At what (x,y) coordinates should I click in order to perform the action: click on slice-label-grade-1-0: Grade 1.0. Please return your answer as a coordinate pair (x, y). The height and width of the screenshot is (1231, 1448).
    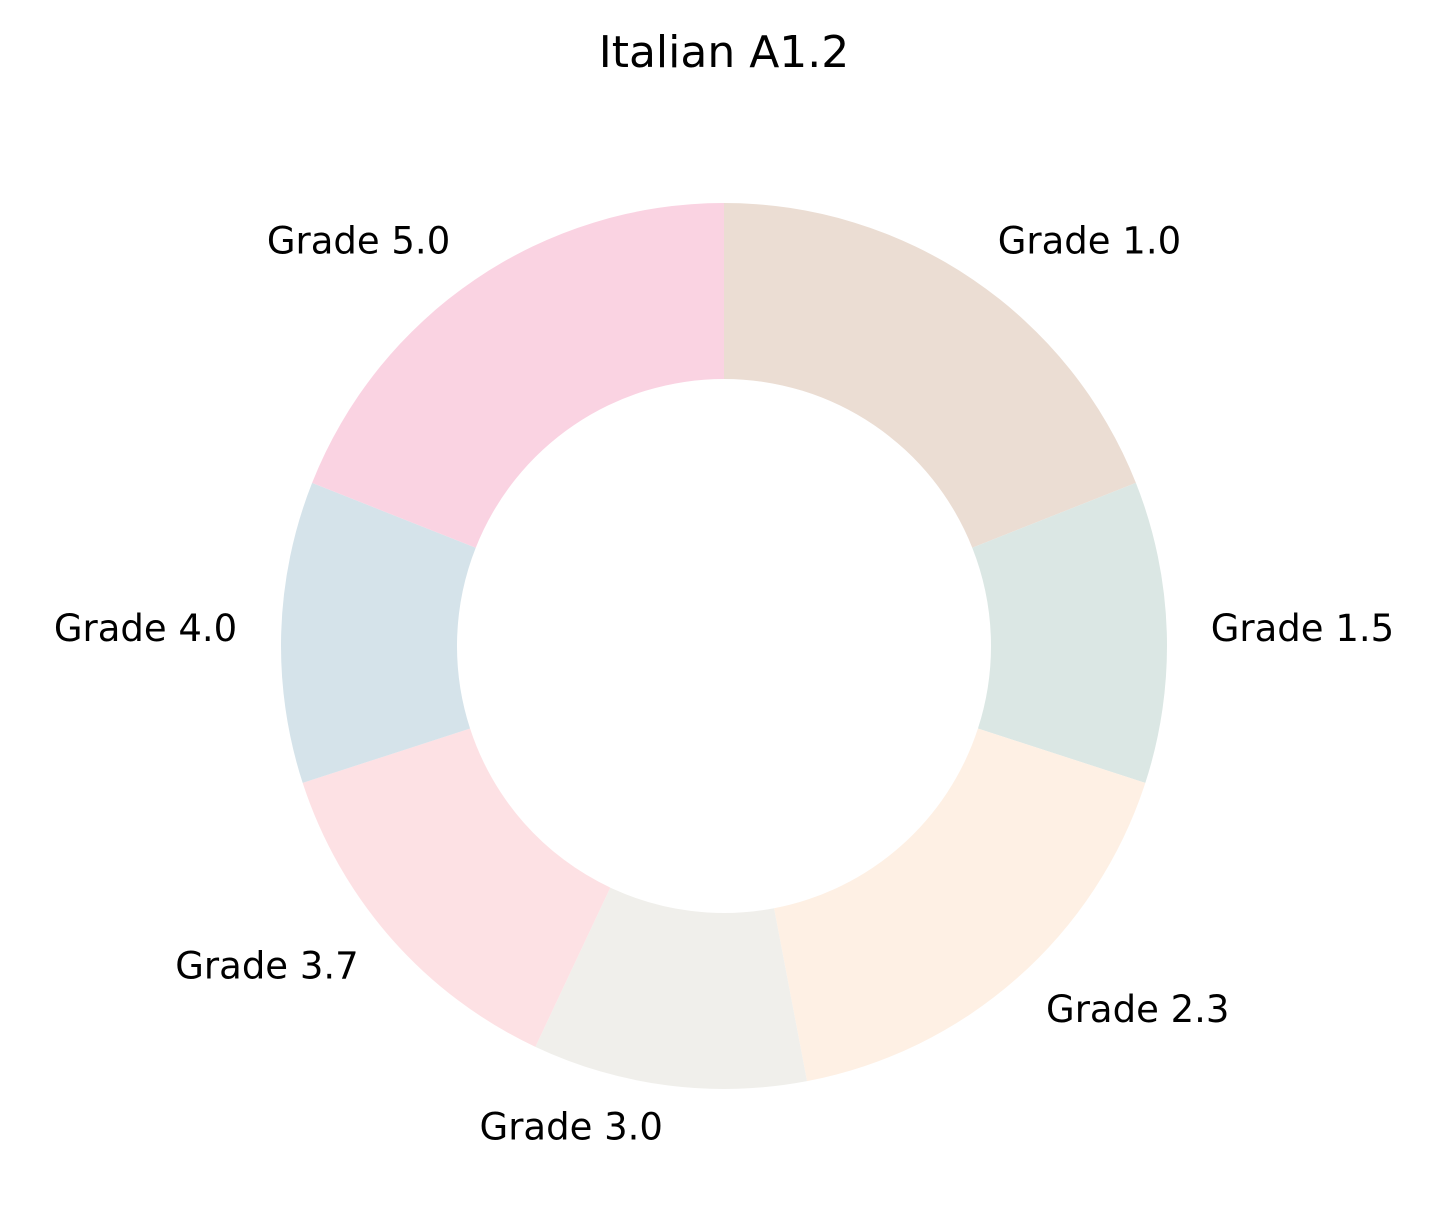
    Looking at the image, I should click on (1089, 241).